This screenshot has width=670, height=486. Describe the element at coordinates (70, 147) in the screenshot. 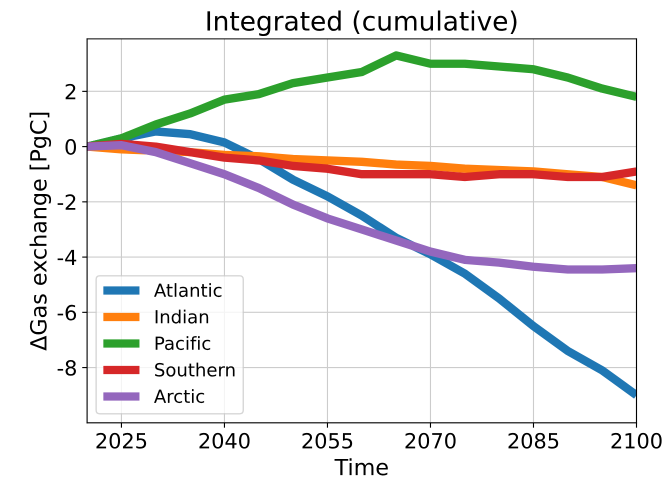

I see `y-tick-label: 0` at that location.